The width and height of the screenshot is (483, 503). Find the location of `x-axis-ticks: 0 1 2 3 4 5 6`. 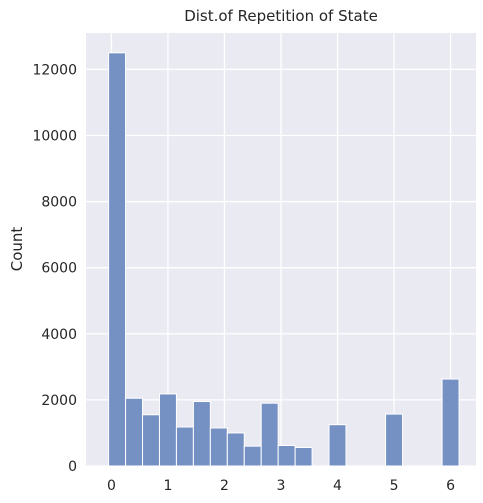

x-axis-ticks: 0 1 2 3 4 5 6 is located at coordinates (281, 486).